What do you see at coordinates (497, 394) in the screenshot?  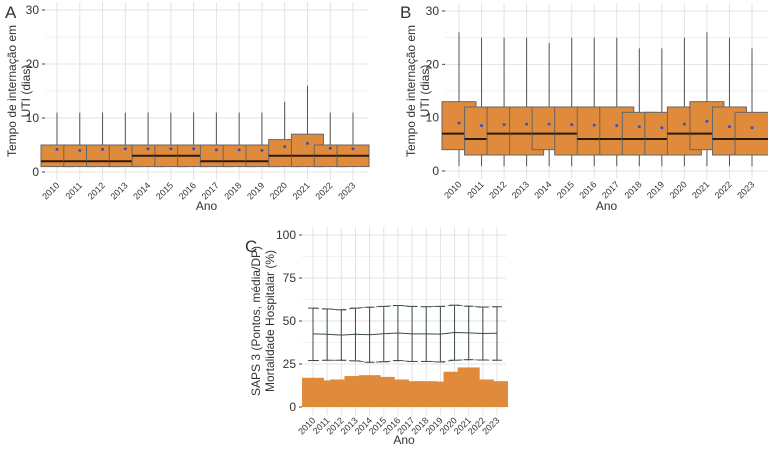 I see `bar-2023` at bounding box center [497, 394].